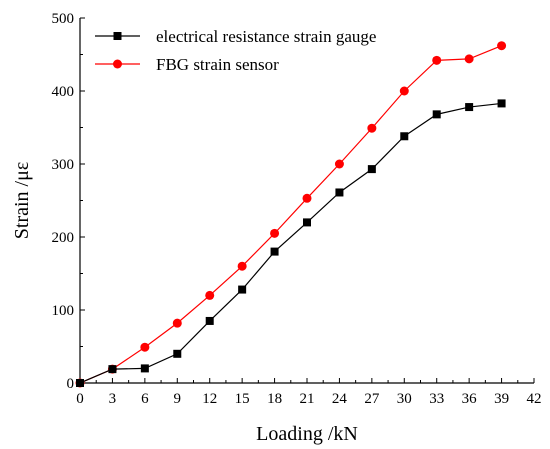 The image size is (550, 449). What do you see at coordinates (22, 200) in the screenshot?
I see `y-axis-title: Strain /με` at bounding box center [22, 200].